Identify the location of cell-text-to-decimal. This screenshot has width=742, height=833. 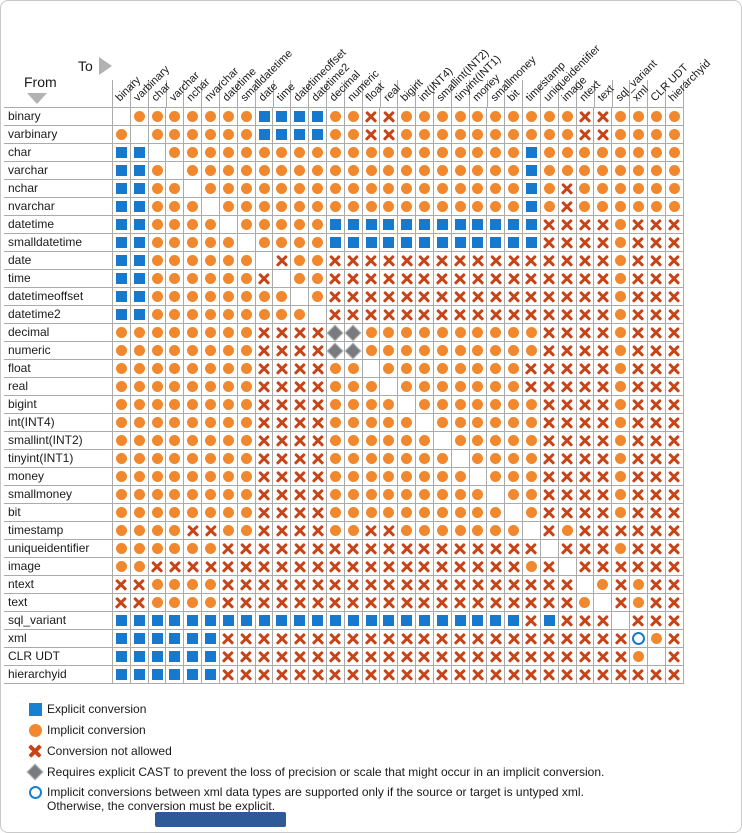
(335, 603).